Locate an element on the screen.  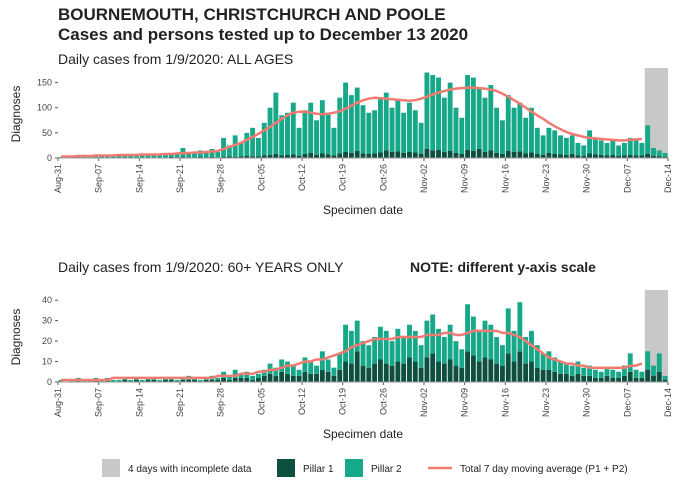
x-tick-label: Sep-21 is located at coordinates (180, 402).